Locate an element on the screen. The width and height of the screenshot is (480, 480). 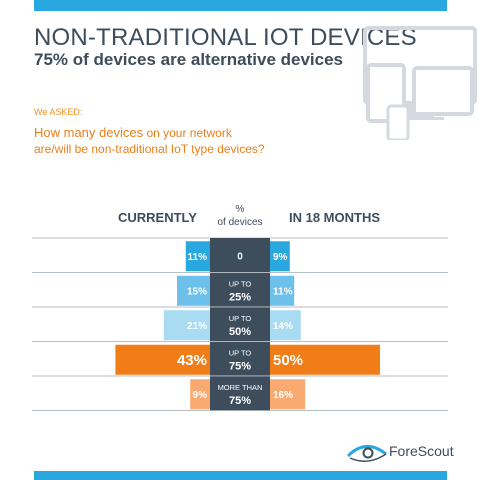
question-emphasis: How many devices is located at coordinates (89, 132).